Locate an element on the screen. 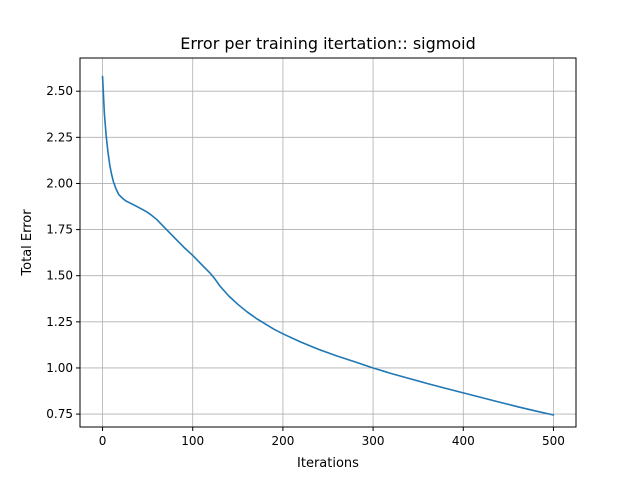  x-tick-label: 0 is located at coordinates (103, 441).